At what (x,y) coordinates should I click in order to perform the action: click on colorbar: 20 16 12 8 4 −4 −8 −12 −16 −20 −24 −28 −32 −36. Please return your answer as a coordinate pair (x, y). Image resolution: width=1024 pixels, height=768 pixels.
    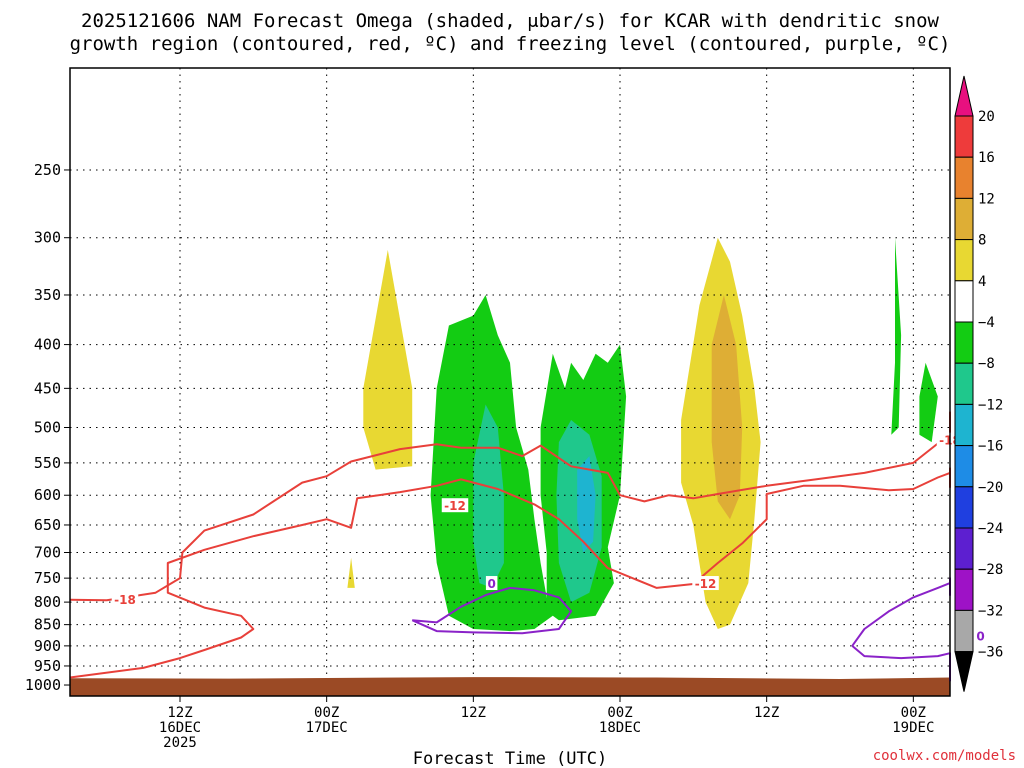
    Looking at the image, I should click on (978, 383).